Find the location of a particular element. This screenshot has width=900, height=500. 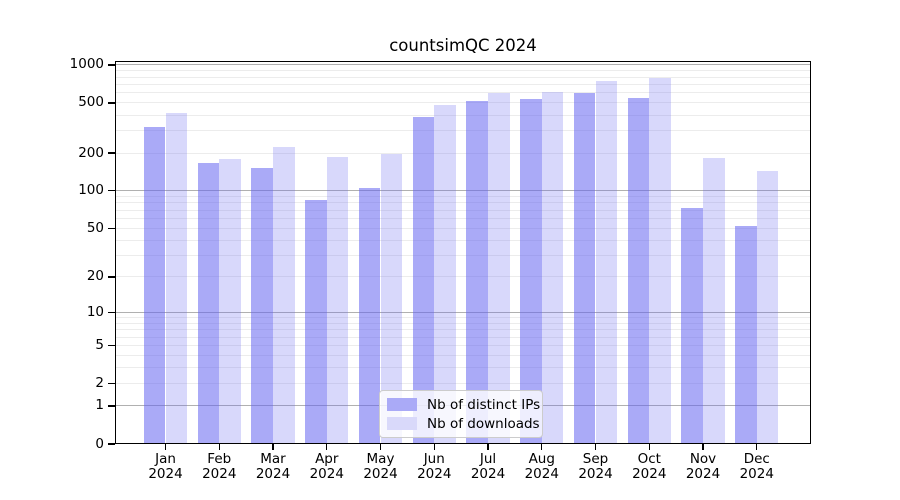

y-tick-label: 5 is located at coordinates (99, 345).